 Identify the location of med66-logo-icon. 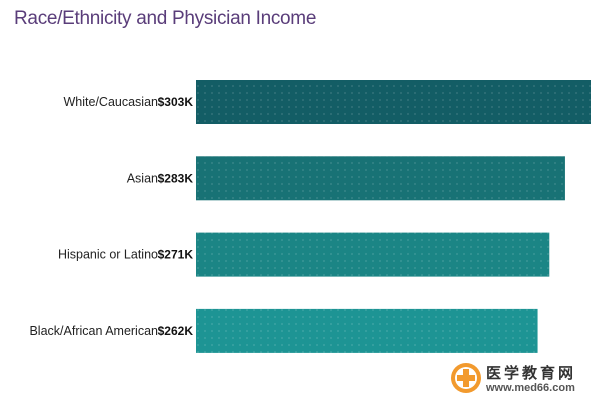
(466, 378).